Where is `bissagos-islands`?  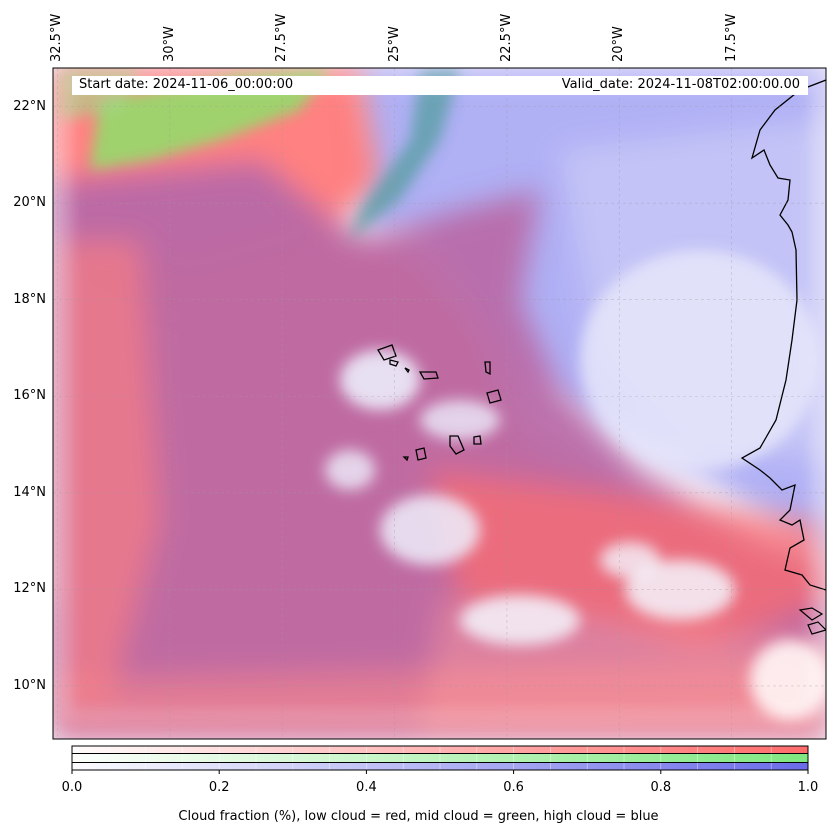
bissagos-islands is located at coordinates (812, 621).